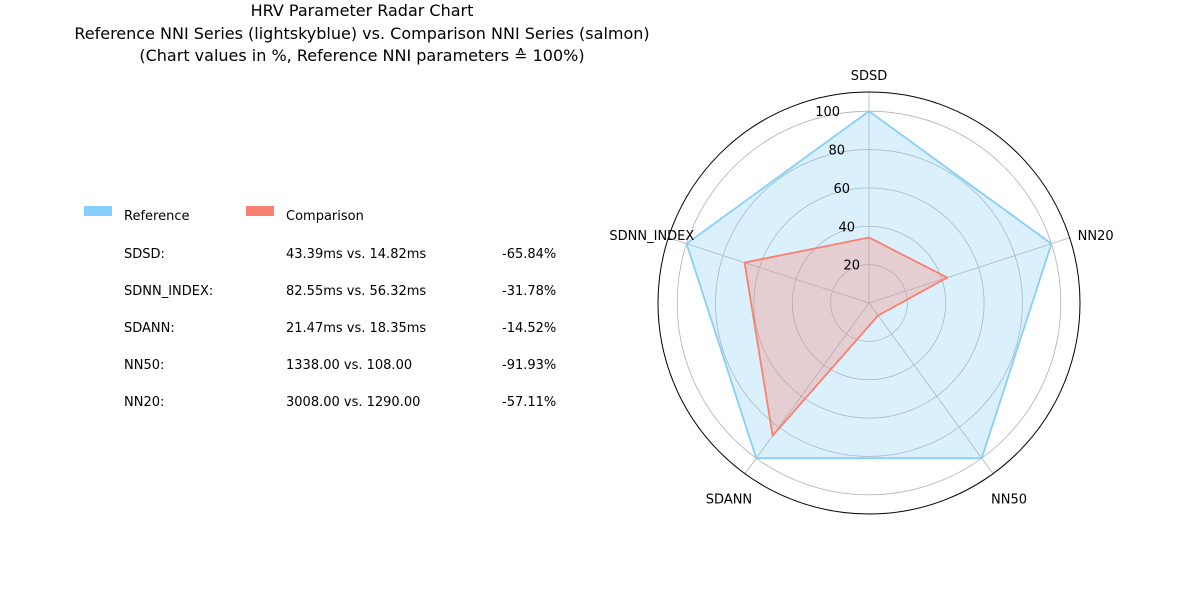  Describe the element at coordinates (356, 328) in the screenshot. I see `table-row-values: 21.47ms vs. 18.35ms` at that location.